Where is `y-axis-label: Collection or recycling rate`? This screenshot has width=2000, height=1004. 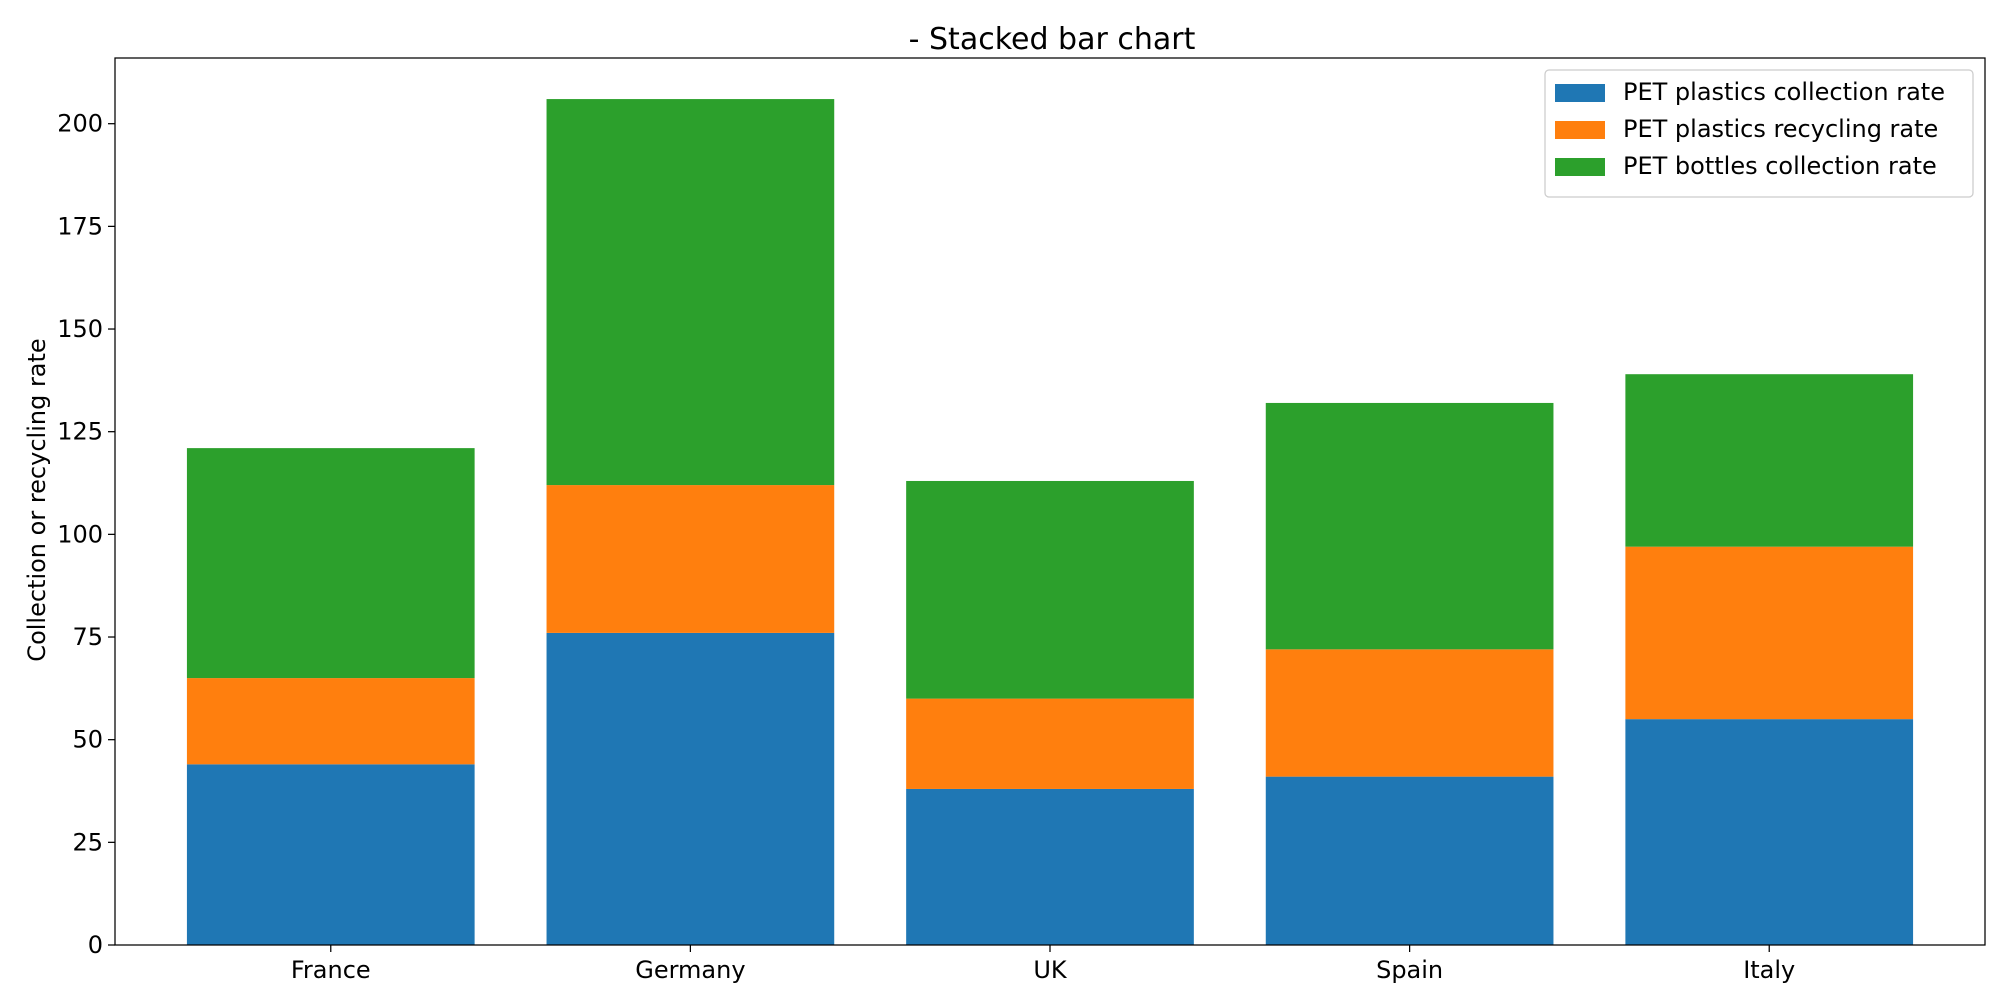
y-axis-label: Collection or recycling rate is located at coordinates (37, 499).